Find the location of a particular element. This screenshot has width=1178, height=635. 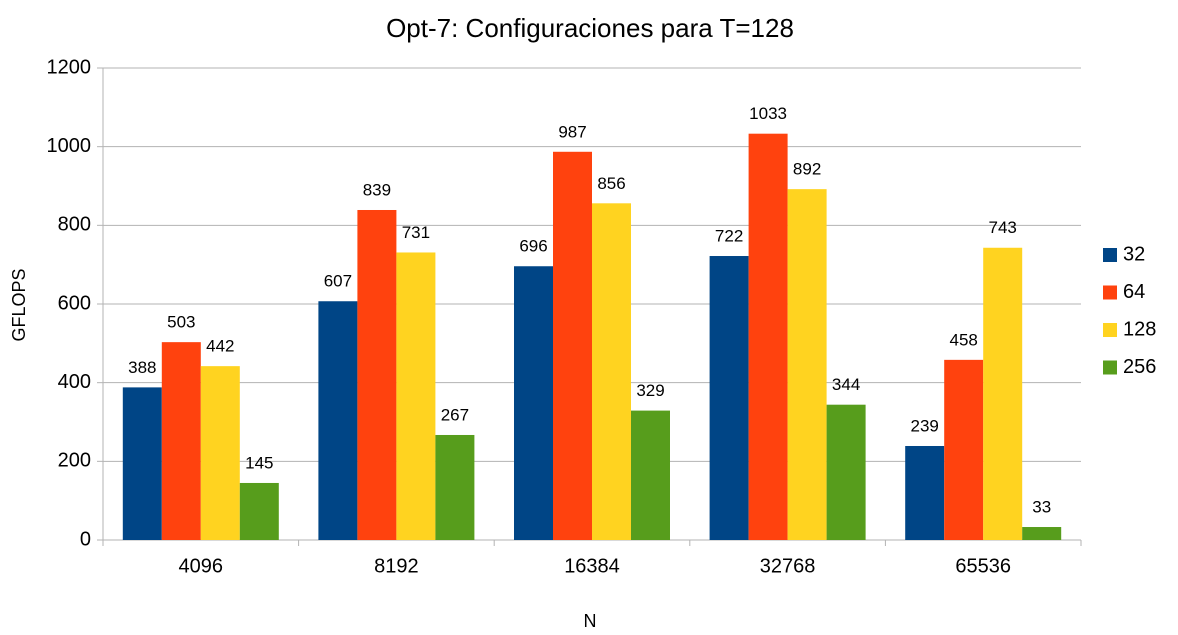

y-tick-label: 1200 is located at coordinates (69, 67).